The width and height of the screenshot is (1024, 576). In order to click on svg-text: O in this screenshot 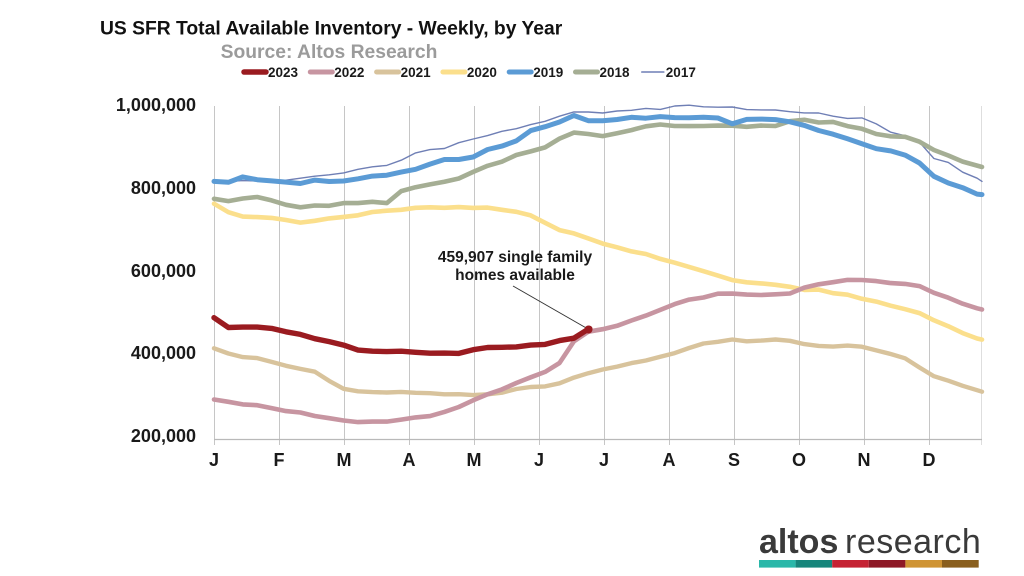, I will do `click(799, 460)`.